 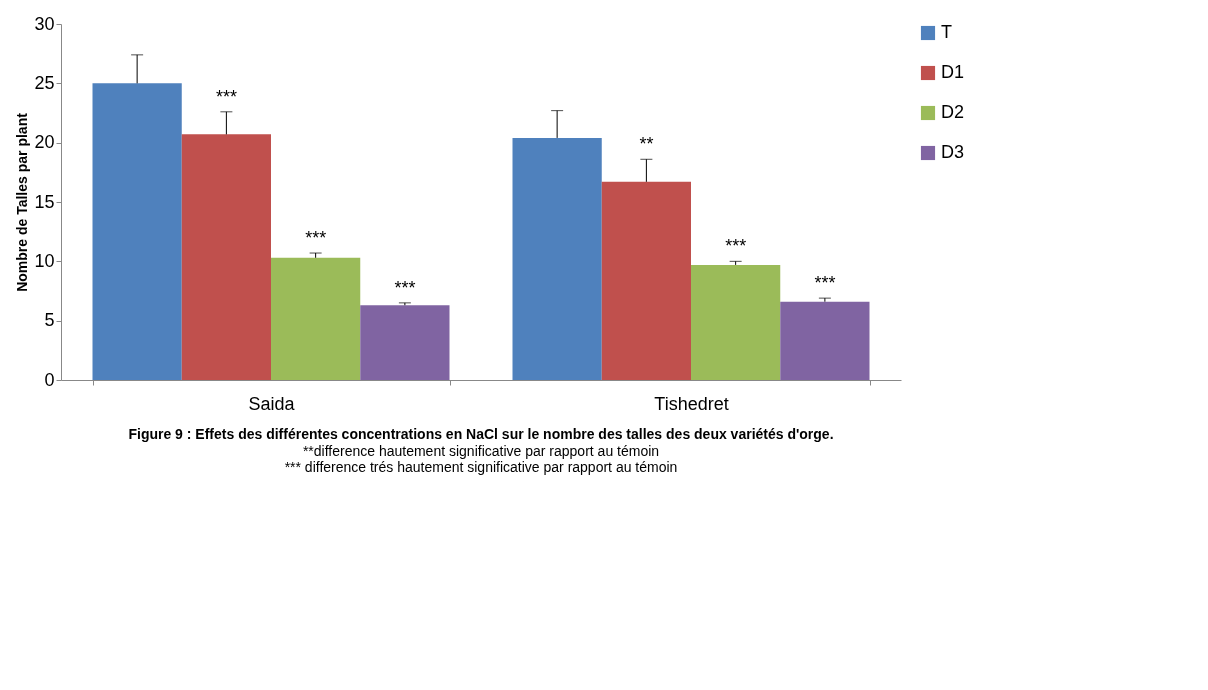 I want to click on legend-label: D2, so click(x=953, y=112).